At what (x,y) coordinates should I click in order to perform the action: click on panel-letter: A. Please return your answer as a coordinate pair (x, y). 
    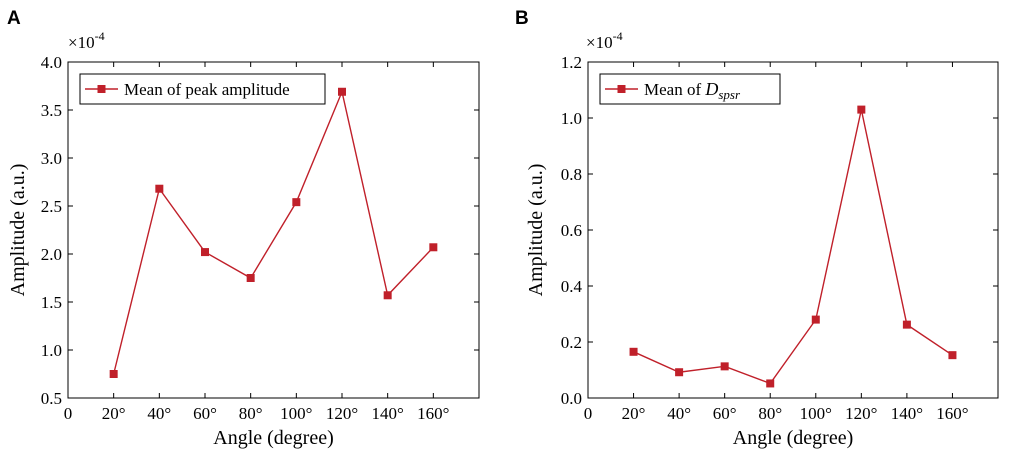
    Looking at the image, I should click on (14, 18).